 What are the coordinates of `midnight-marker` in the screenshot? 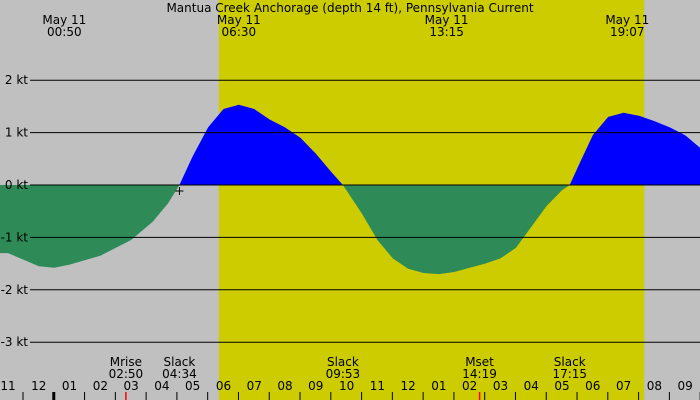 It's located at (54, 396).